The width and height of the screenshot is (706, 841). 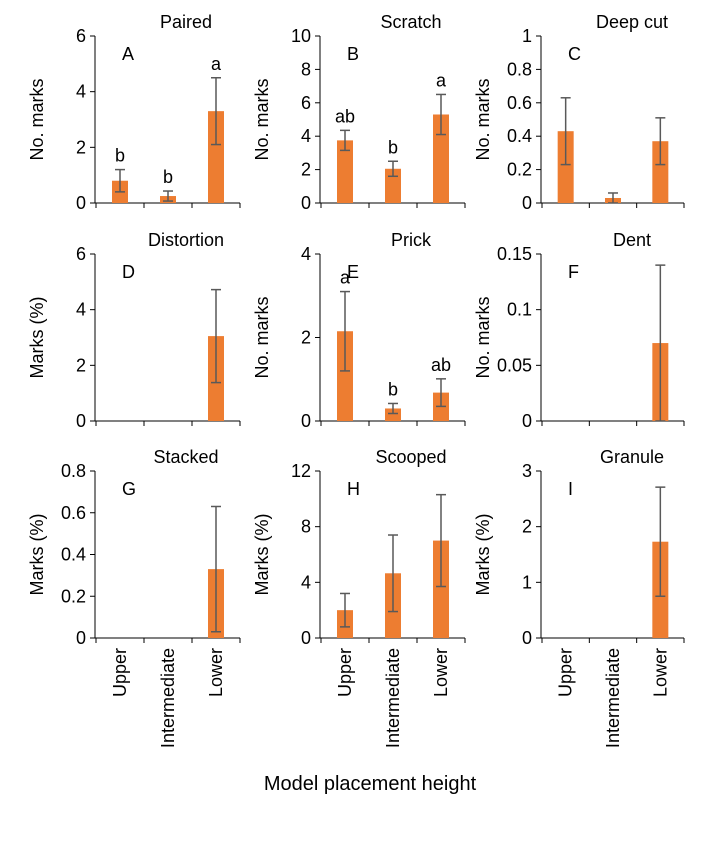 What do you see at coordinates (519, 69) in the screenshot?
I see `y-tick-label: 0.8` at bounding box center [519, 69].